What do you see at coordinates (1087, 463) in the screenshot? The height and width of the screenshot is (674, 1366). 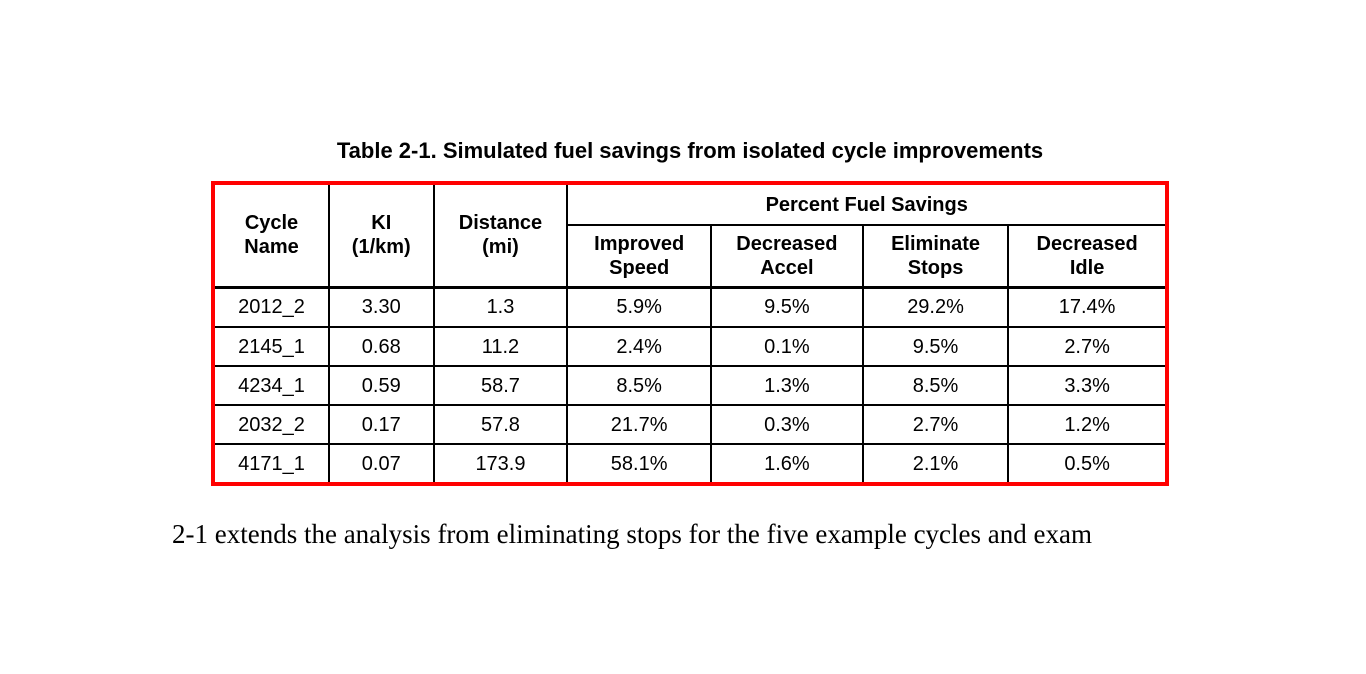 I see `cell-decreased-idle: 0.5%` at bounding box center [1087, 463].